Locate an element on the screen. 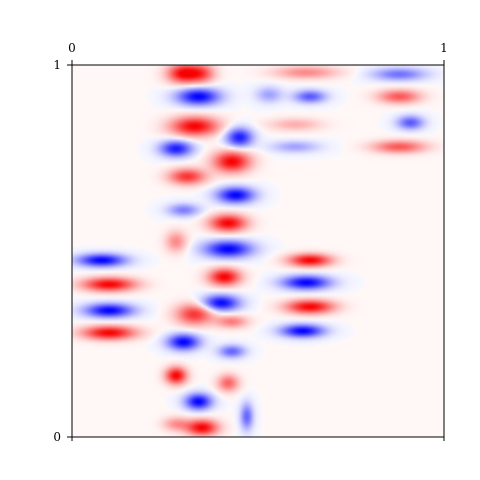 The height and width of the screenshot is (480, 480). y-tick-label-1: 1 is located at coordinates (57, 65).